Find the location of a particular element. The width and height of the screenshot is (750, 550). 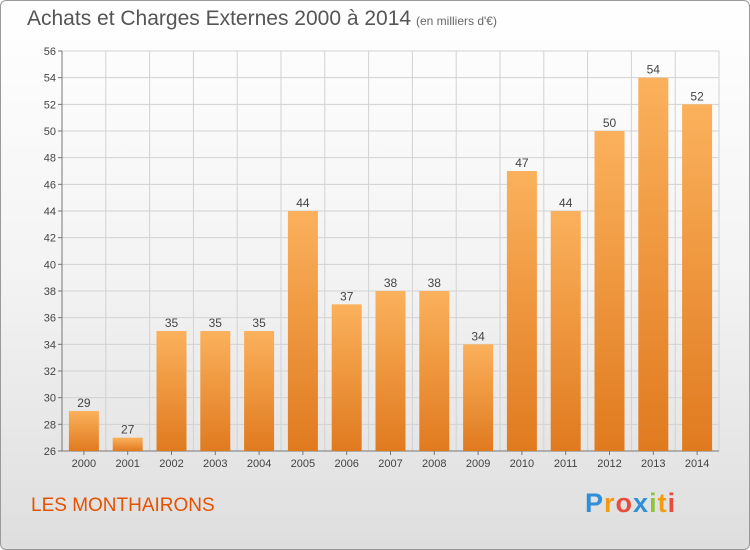

bar-2009 is located at coordinates (478, 397).